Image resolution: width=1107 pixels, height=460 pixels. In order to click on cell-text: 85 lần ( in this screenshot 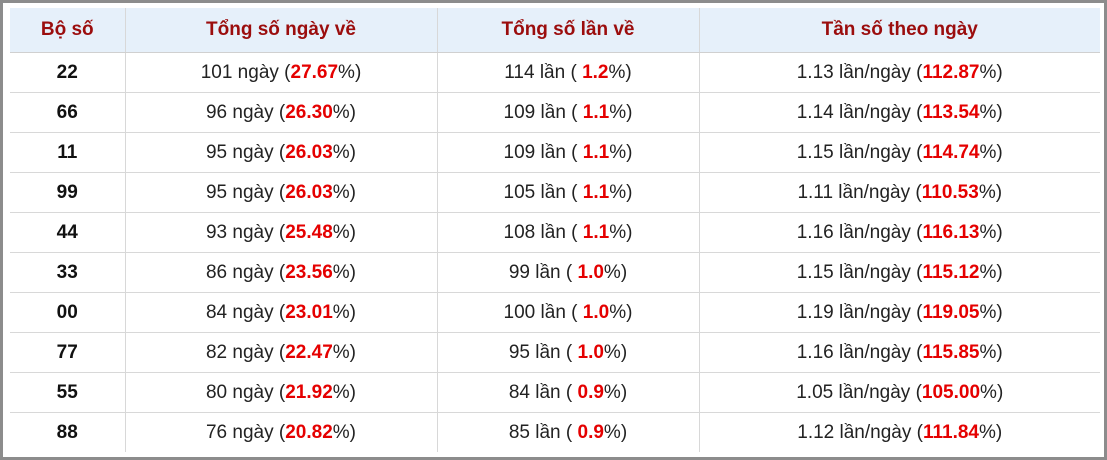, I will do `click(543, 432)`.